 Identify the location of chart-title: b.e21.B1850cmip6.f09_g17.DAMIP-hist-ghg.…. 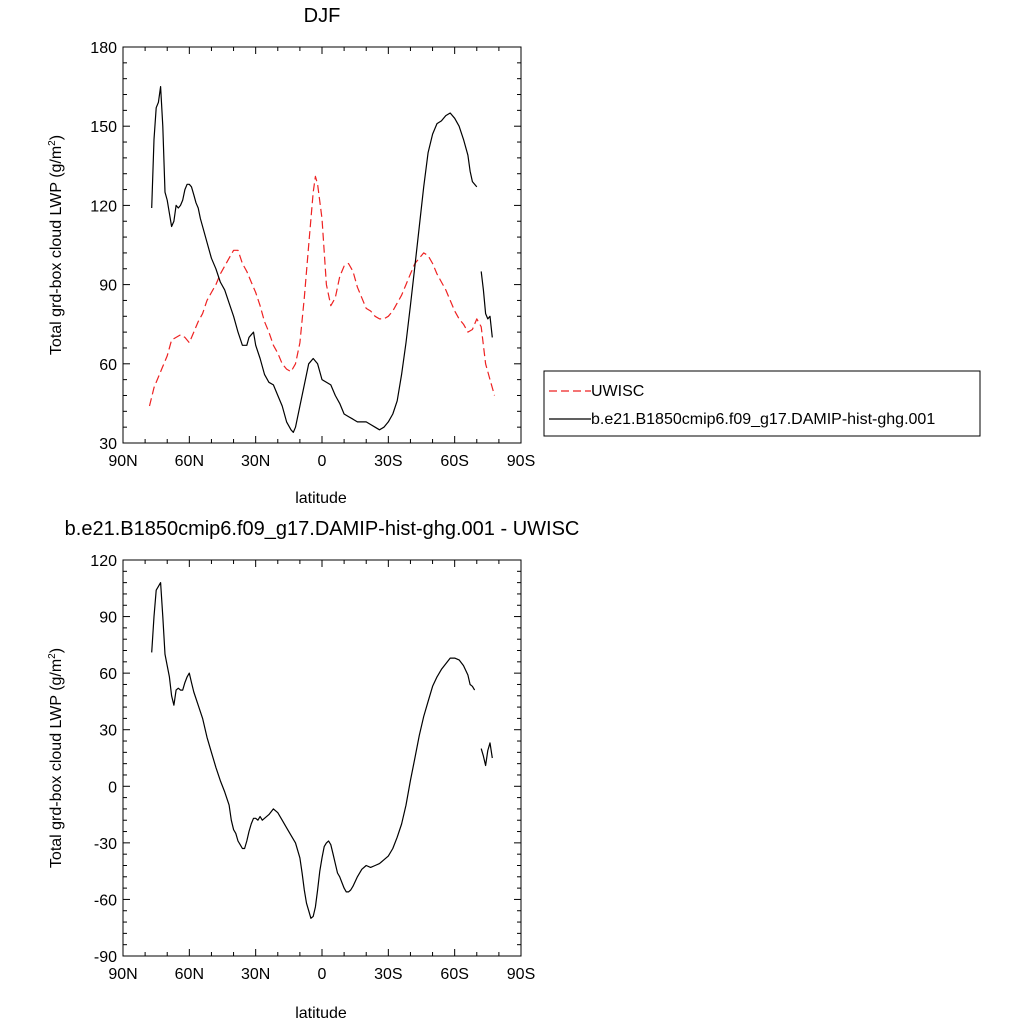
(322, 529).